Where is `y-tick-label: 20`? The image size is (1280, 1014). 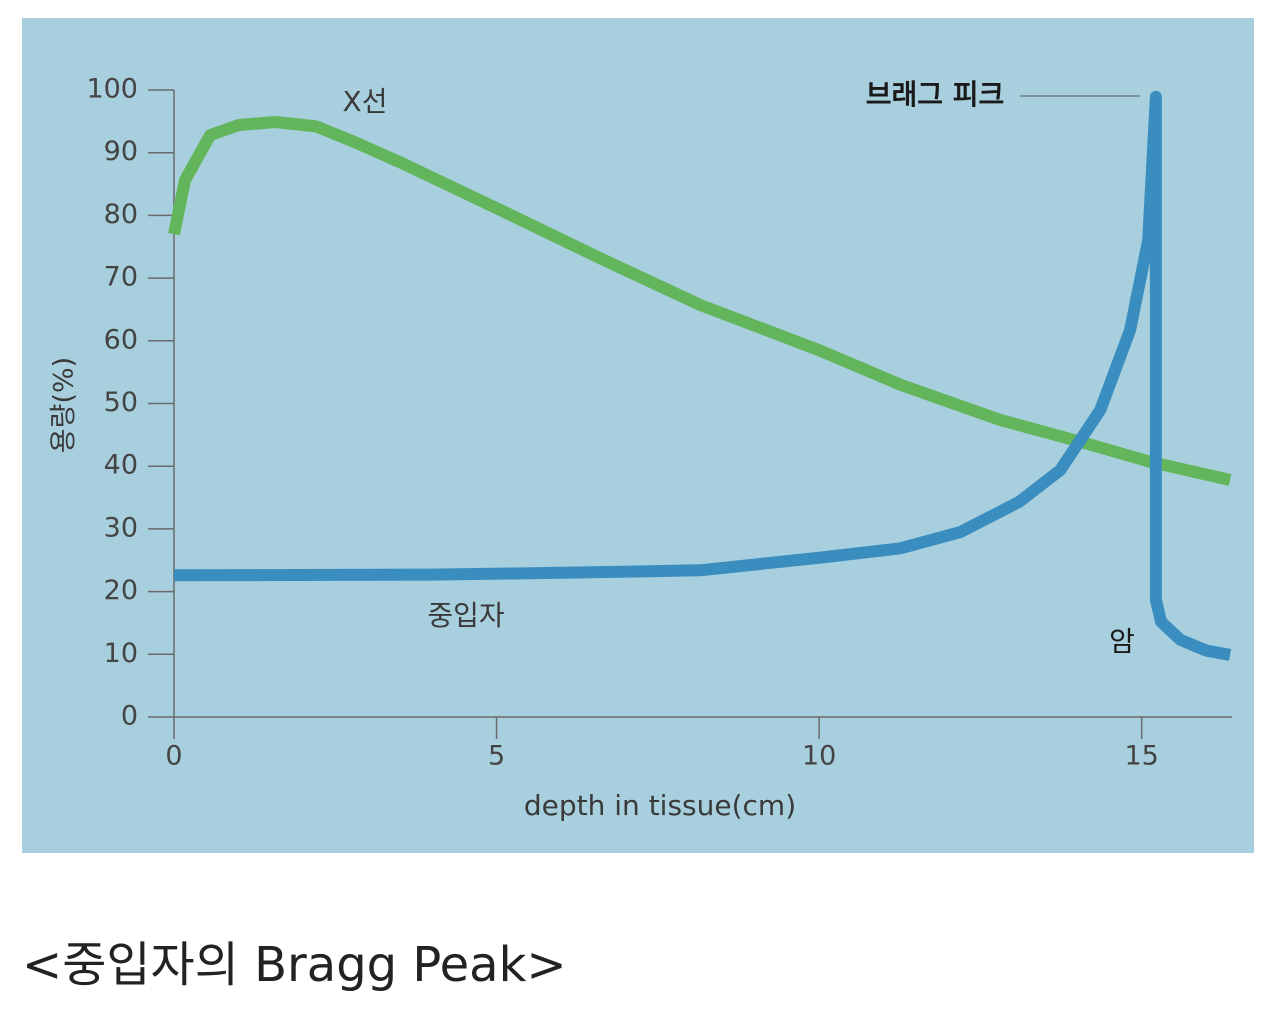
y-tick-label: 20 is located at coordinates (121, 590).